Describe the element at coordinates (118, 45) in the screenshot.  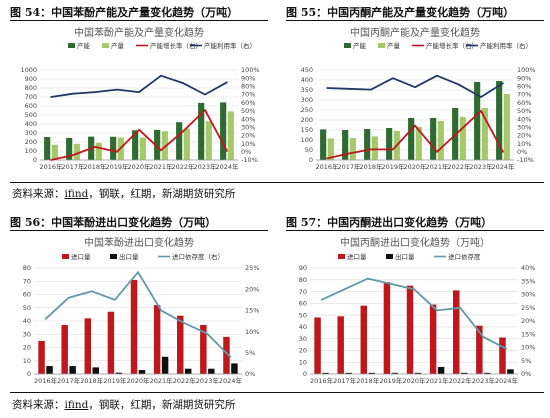
I see `legend-label: 产量` at that location.